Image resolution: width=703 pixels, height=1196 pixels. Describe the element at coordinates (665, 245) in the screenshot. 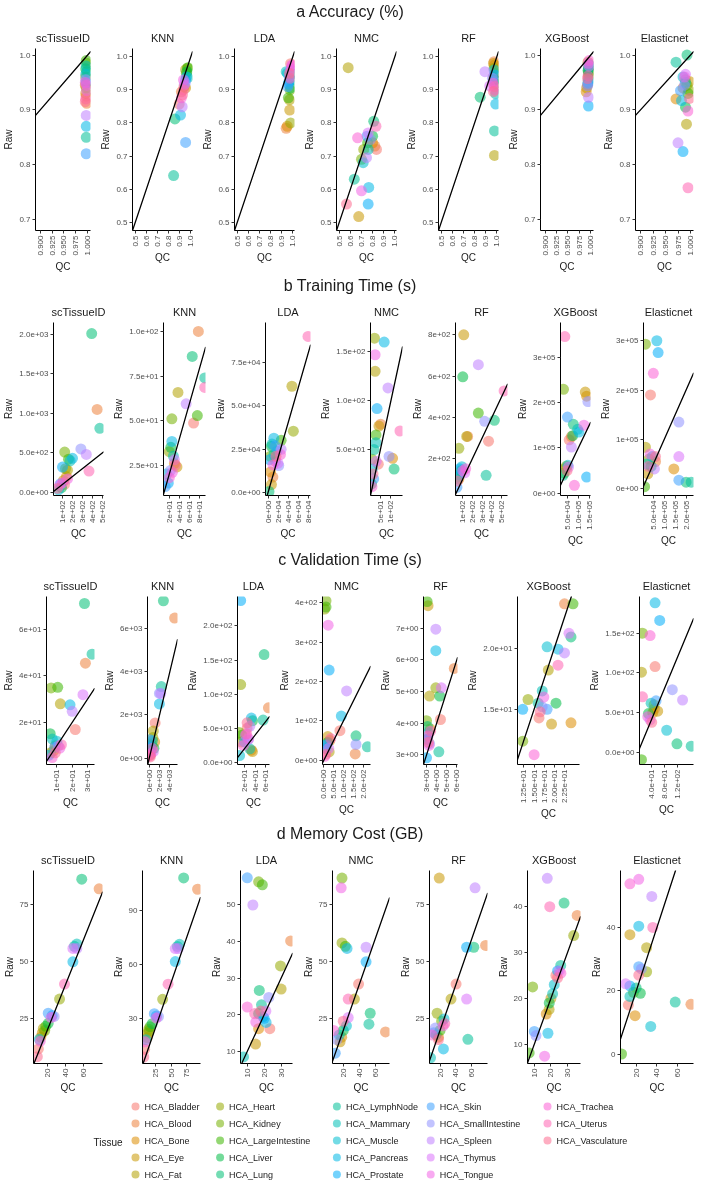

I see `x-tick-label: 0.950` at that location.